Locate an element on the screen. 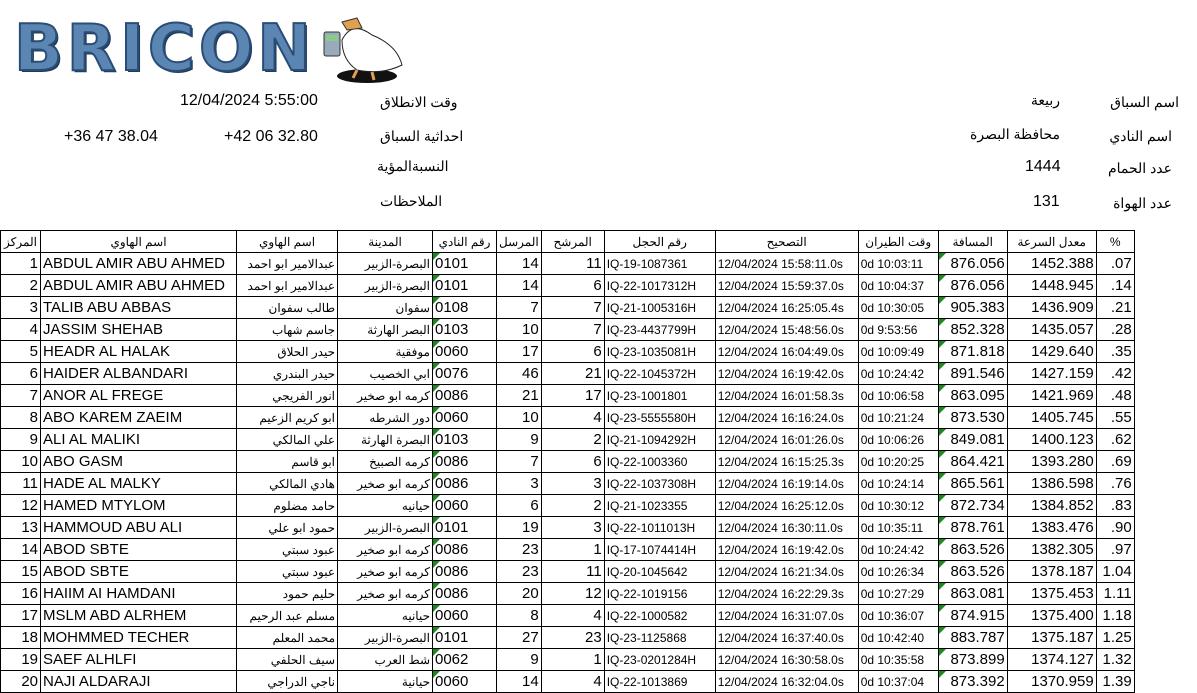 This screenshot has height=693, width=1197. cell-speed: 1375.400 is located at coordinates (1051, 615).